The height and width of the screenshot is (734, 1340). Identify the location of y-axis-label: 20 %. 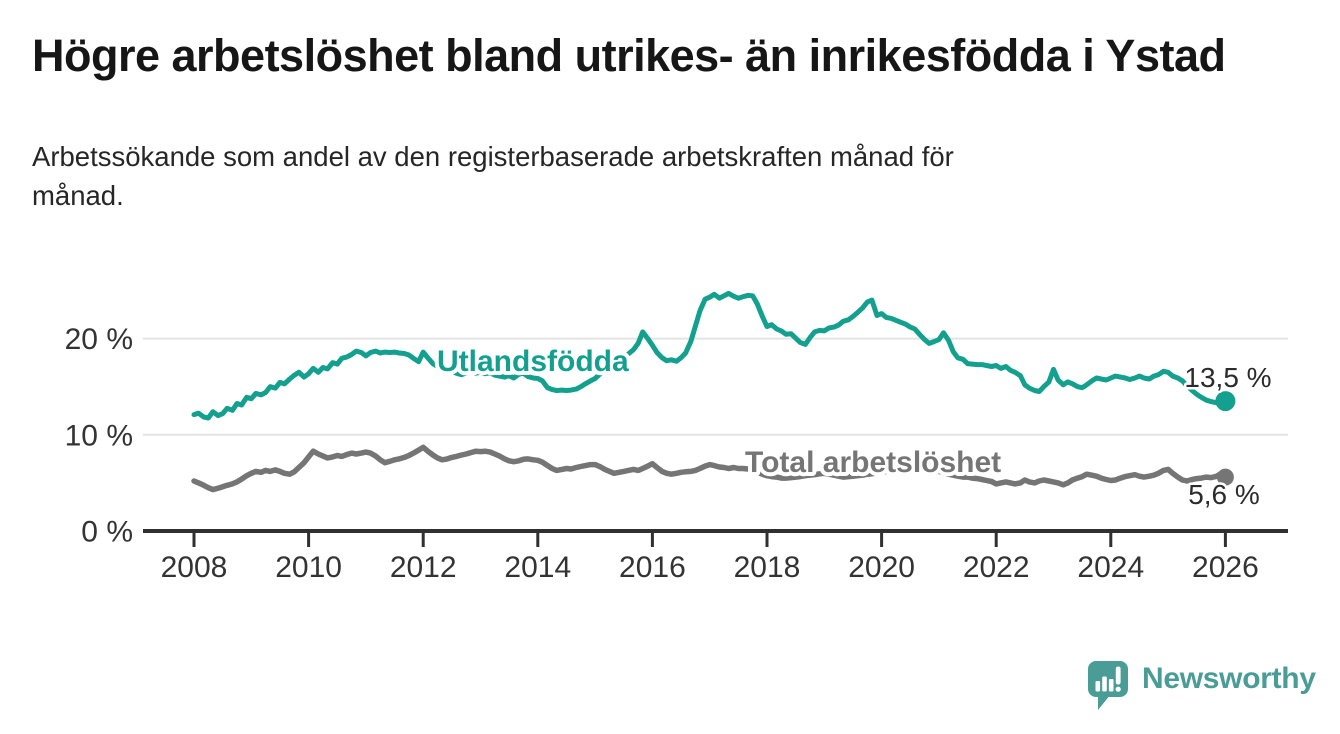
(99, 339).